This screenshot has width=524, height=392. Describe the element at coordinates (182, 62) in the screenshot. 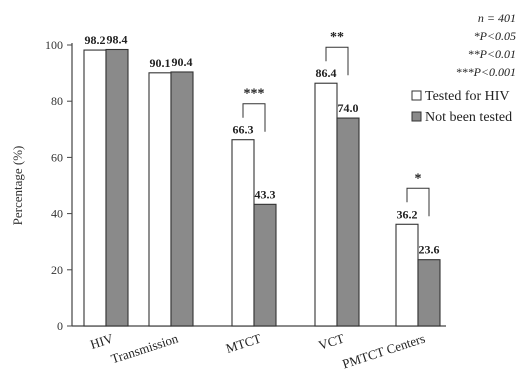

I see `data-label-not-tested: 90.4` at that location.